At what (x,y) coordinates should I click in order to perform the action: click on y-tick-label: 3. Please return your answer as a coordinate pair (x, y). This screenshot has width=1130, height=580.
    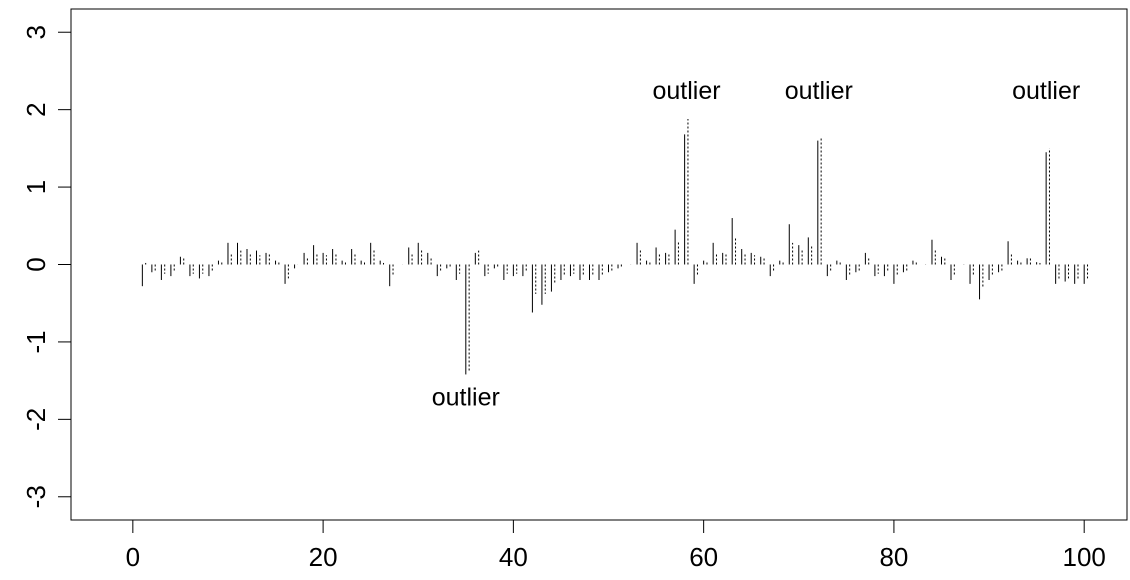
    Looking at the image, I should click on (36, 32).